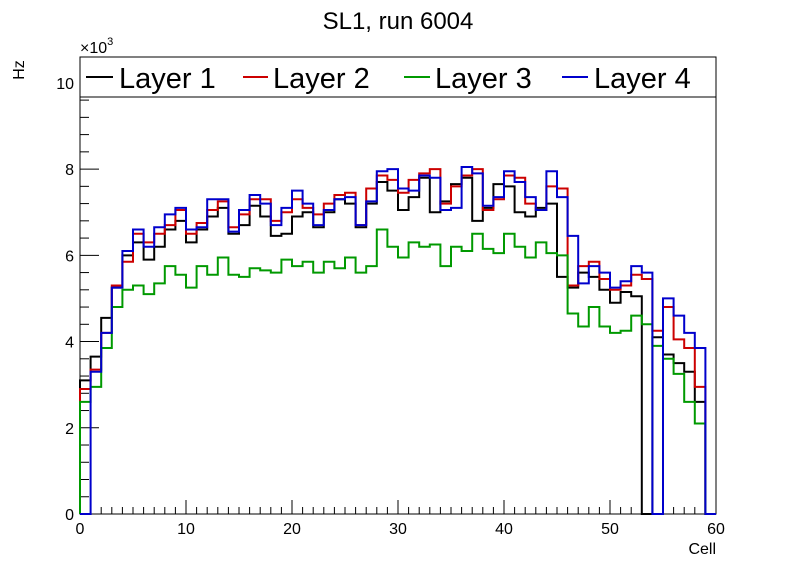 The width and height of the screenshot is (796, 572). I want to click on y-tick-label: 4, so click(69, 343).